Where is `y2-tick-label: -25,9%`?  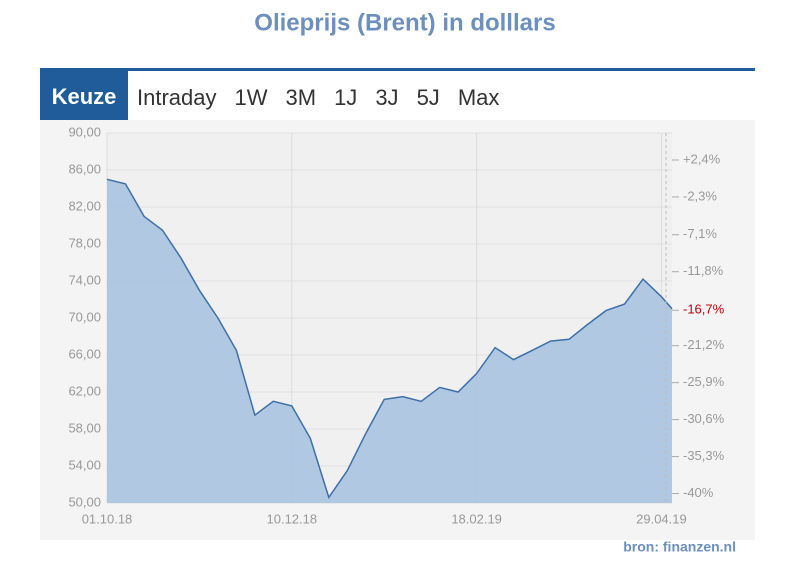 y2-tick-label: -25,9% is located at coordinates (704, 381).